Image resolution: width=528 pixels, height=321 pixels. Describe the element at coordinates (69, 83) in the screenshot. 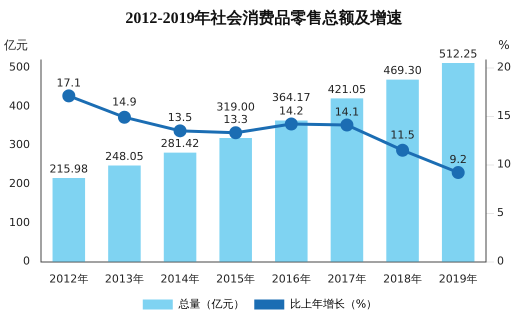

I see `data-label: 17.1` at that location.